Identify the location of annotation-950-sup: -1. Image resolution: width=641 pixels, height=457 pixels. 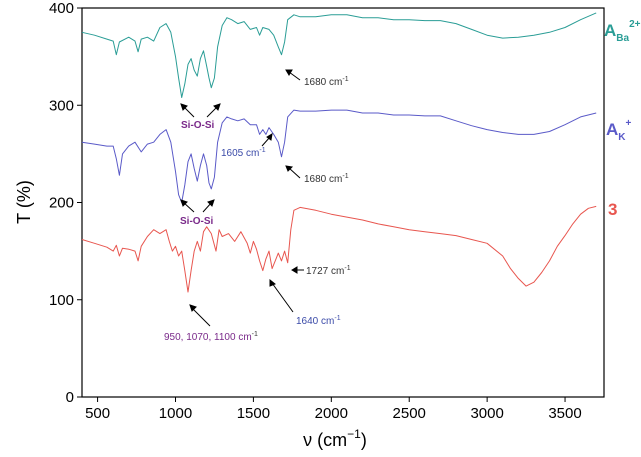
(255, 334).